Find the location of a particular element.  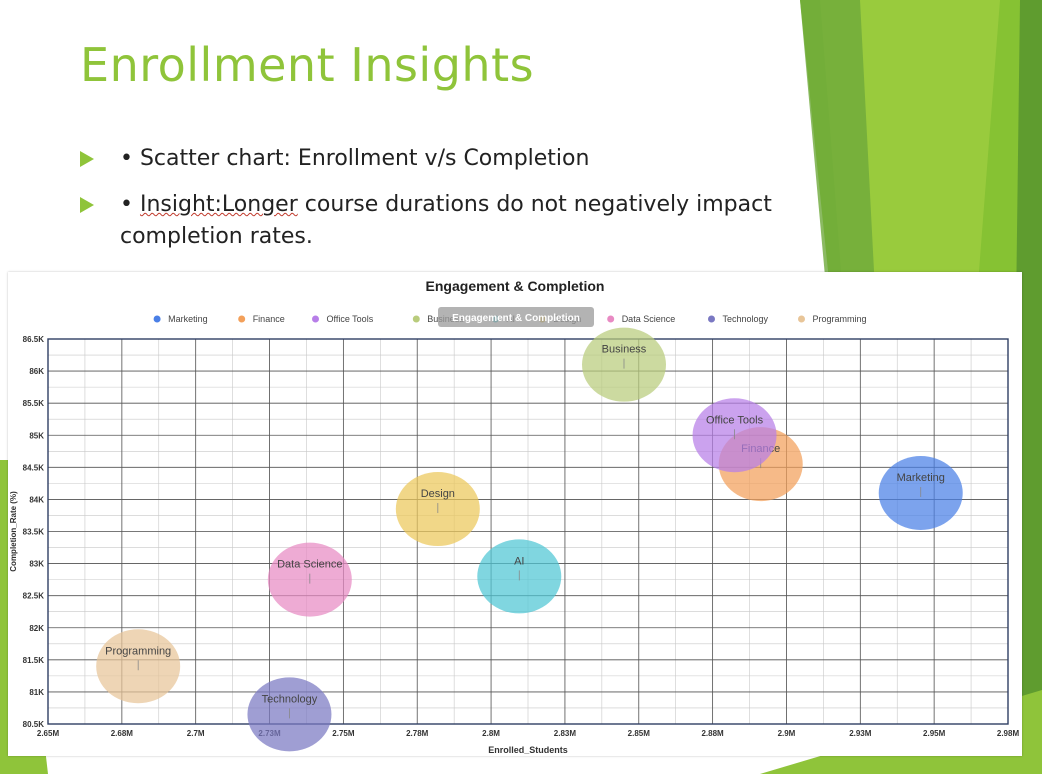

y-axis-label: Completion_Rate (%) is located at coordinates (13, 531).